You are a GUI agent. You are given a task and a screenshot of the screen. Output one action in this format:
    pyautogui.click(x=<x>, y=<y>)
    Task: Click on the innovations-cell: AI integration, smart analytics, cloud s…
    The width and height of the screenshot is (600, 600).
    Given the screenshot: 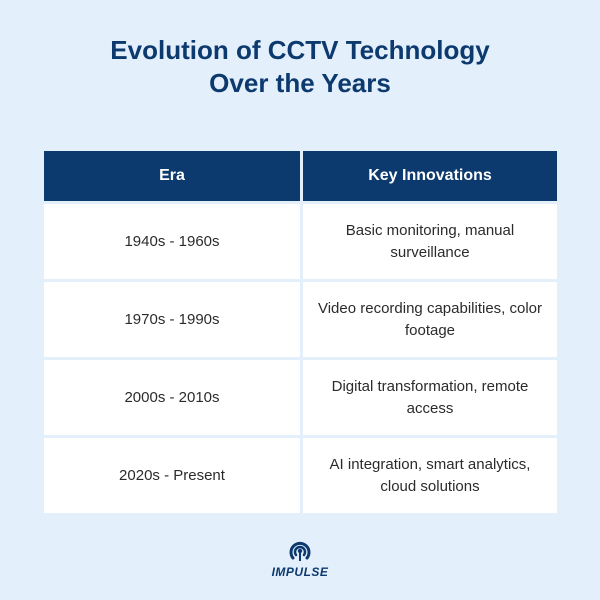 What is the action you would take?
    pyautogui.click(x=430, y=475)
    